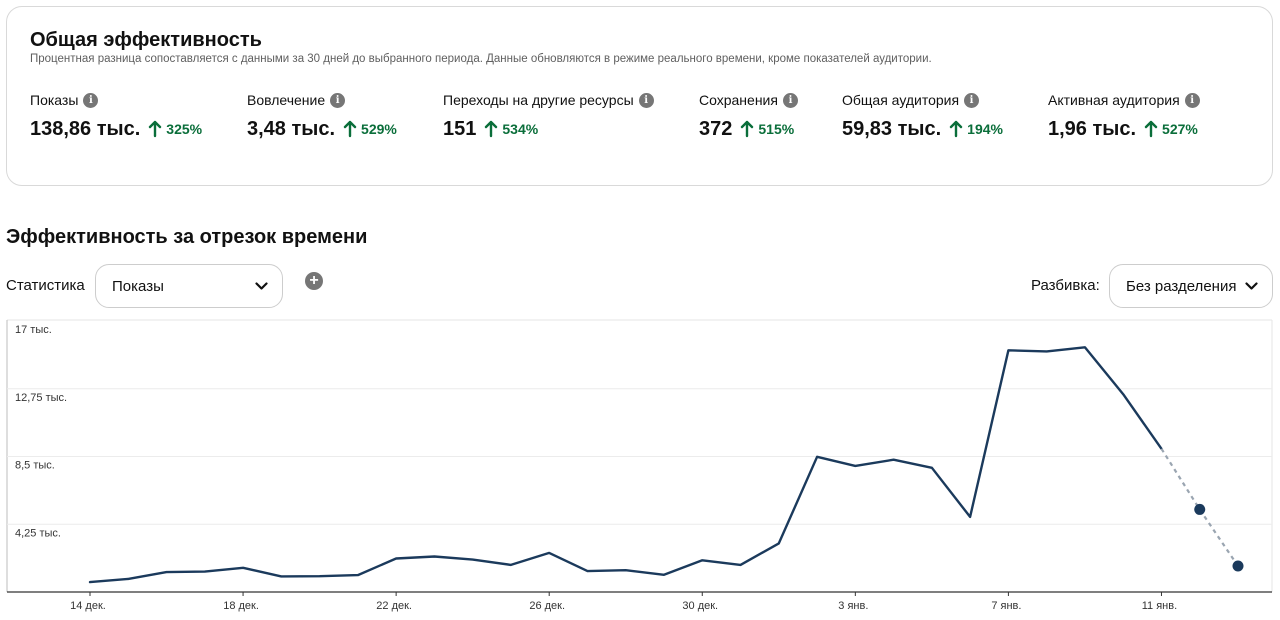 The width and height of the screenshot is (1280, 620). I want to click on metric-label: Сохранения, so click(738, 100).